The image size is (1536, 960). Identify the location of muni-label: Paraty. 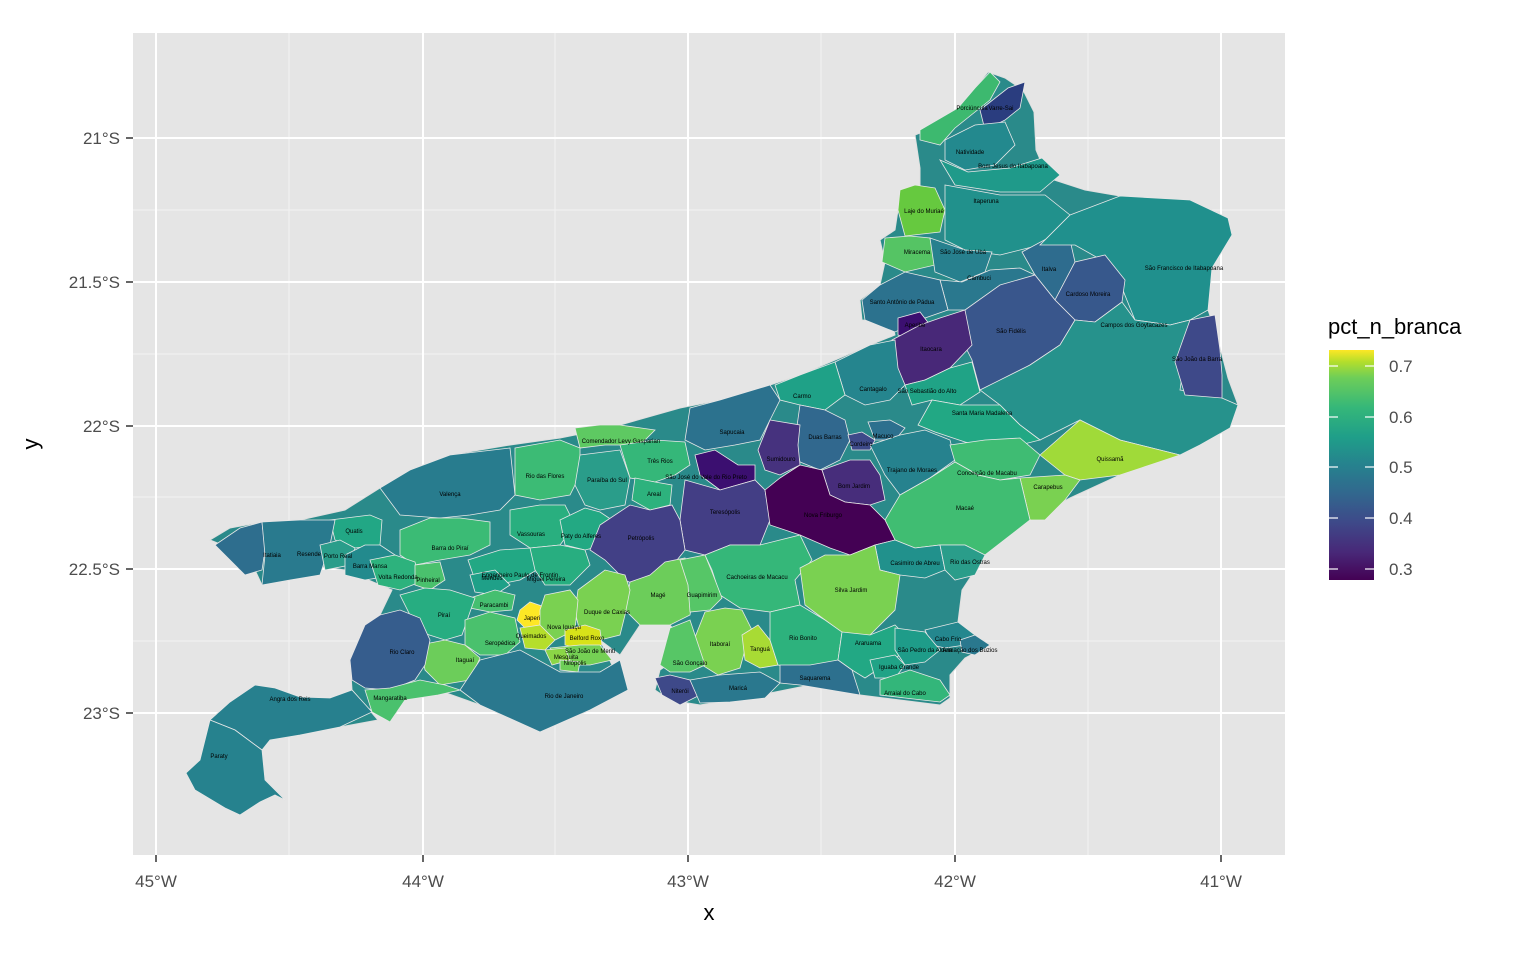
(218, 757).